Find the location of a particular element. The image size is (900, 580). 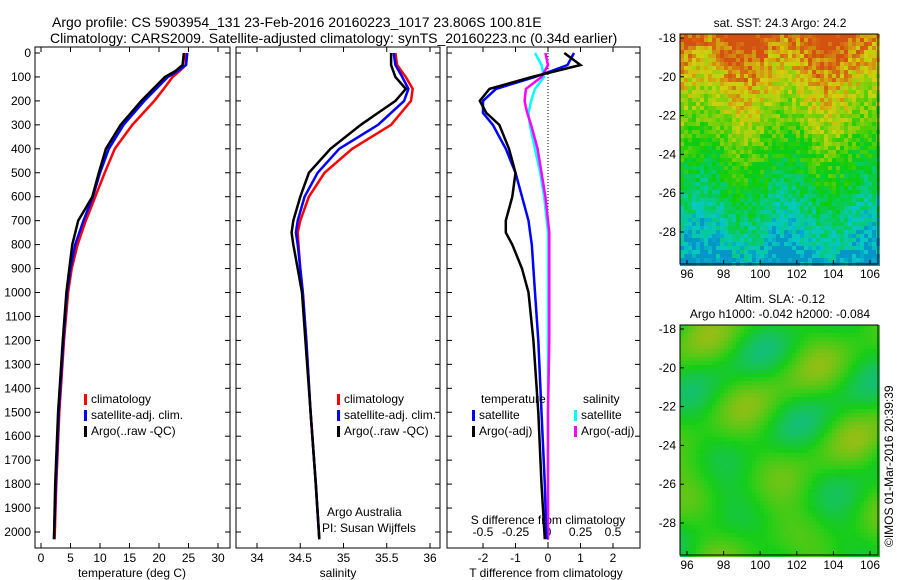

t-legend-label: Argo(-adj) is located at coordinates (505, 431).